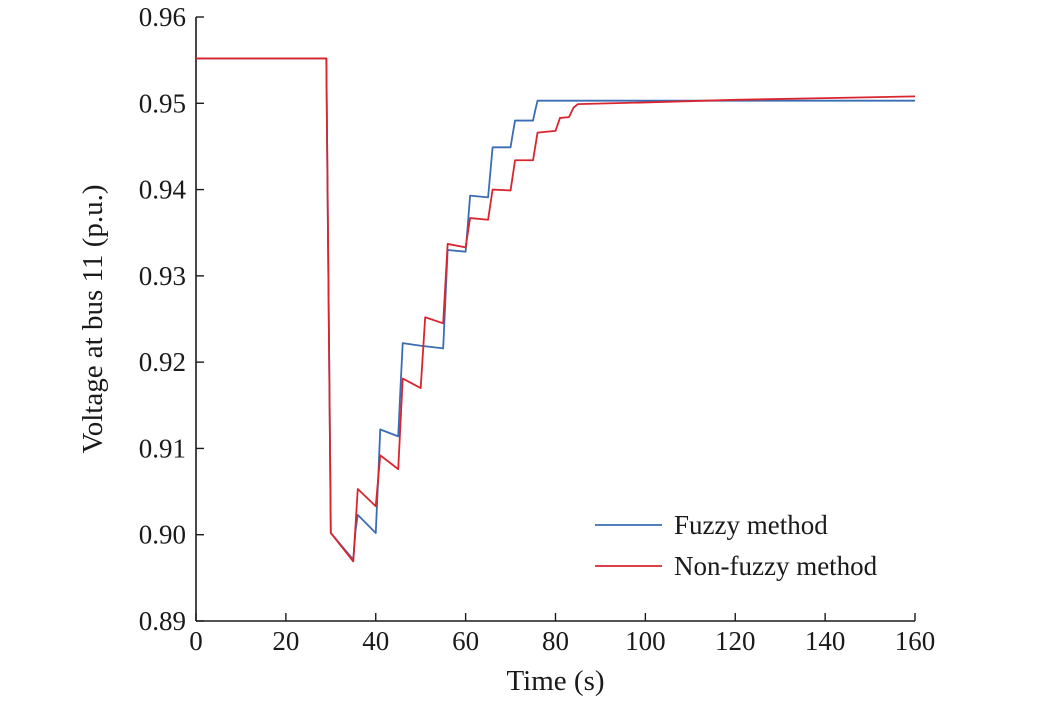  What do you see at coordinates (162, 276) in the screenshot?
I see `y-tick-label: 0.93` at bounding box center [162, 276].